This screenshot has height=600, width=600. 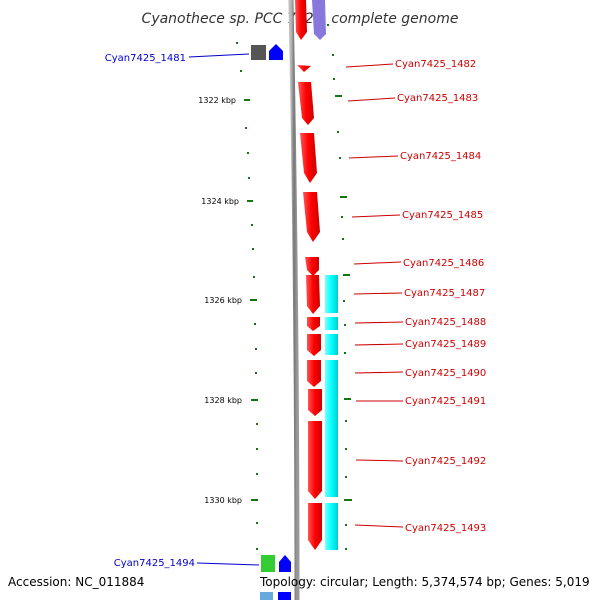 What do you see at coordinates (443, 263) in the screenshot?
I see `gene-label: Cyan7425_1486` at bounding box center [443, 263].